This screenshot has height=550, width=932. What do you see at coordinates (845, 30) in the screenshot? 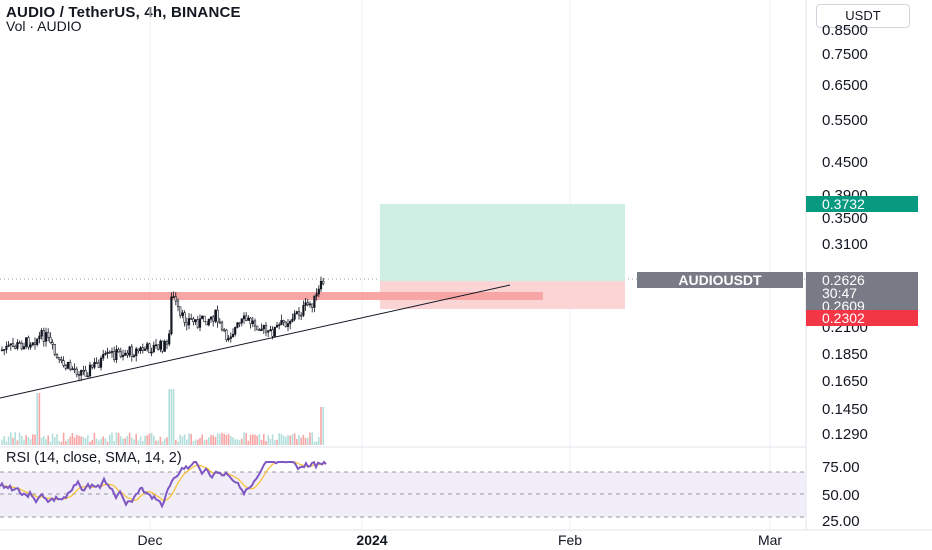
I see `price-label: 0.8500` at bounding box center [845, 30].